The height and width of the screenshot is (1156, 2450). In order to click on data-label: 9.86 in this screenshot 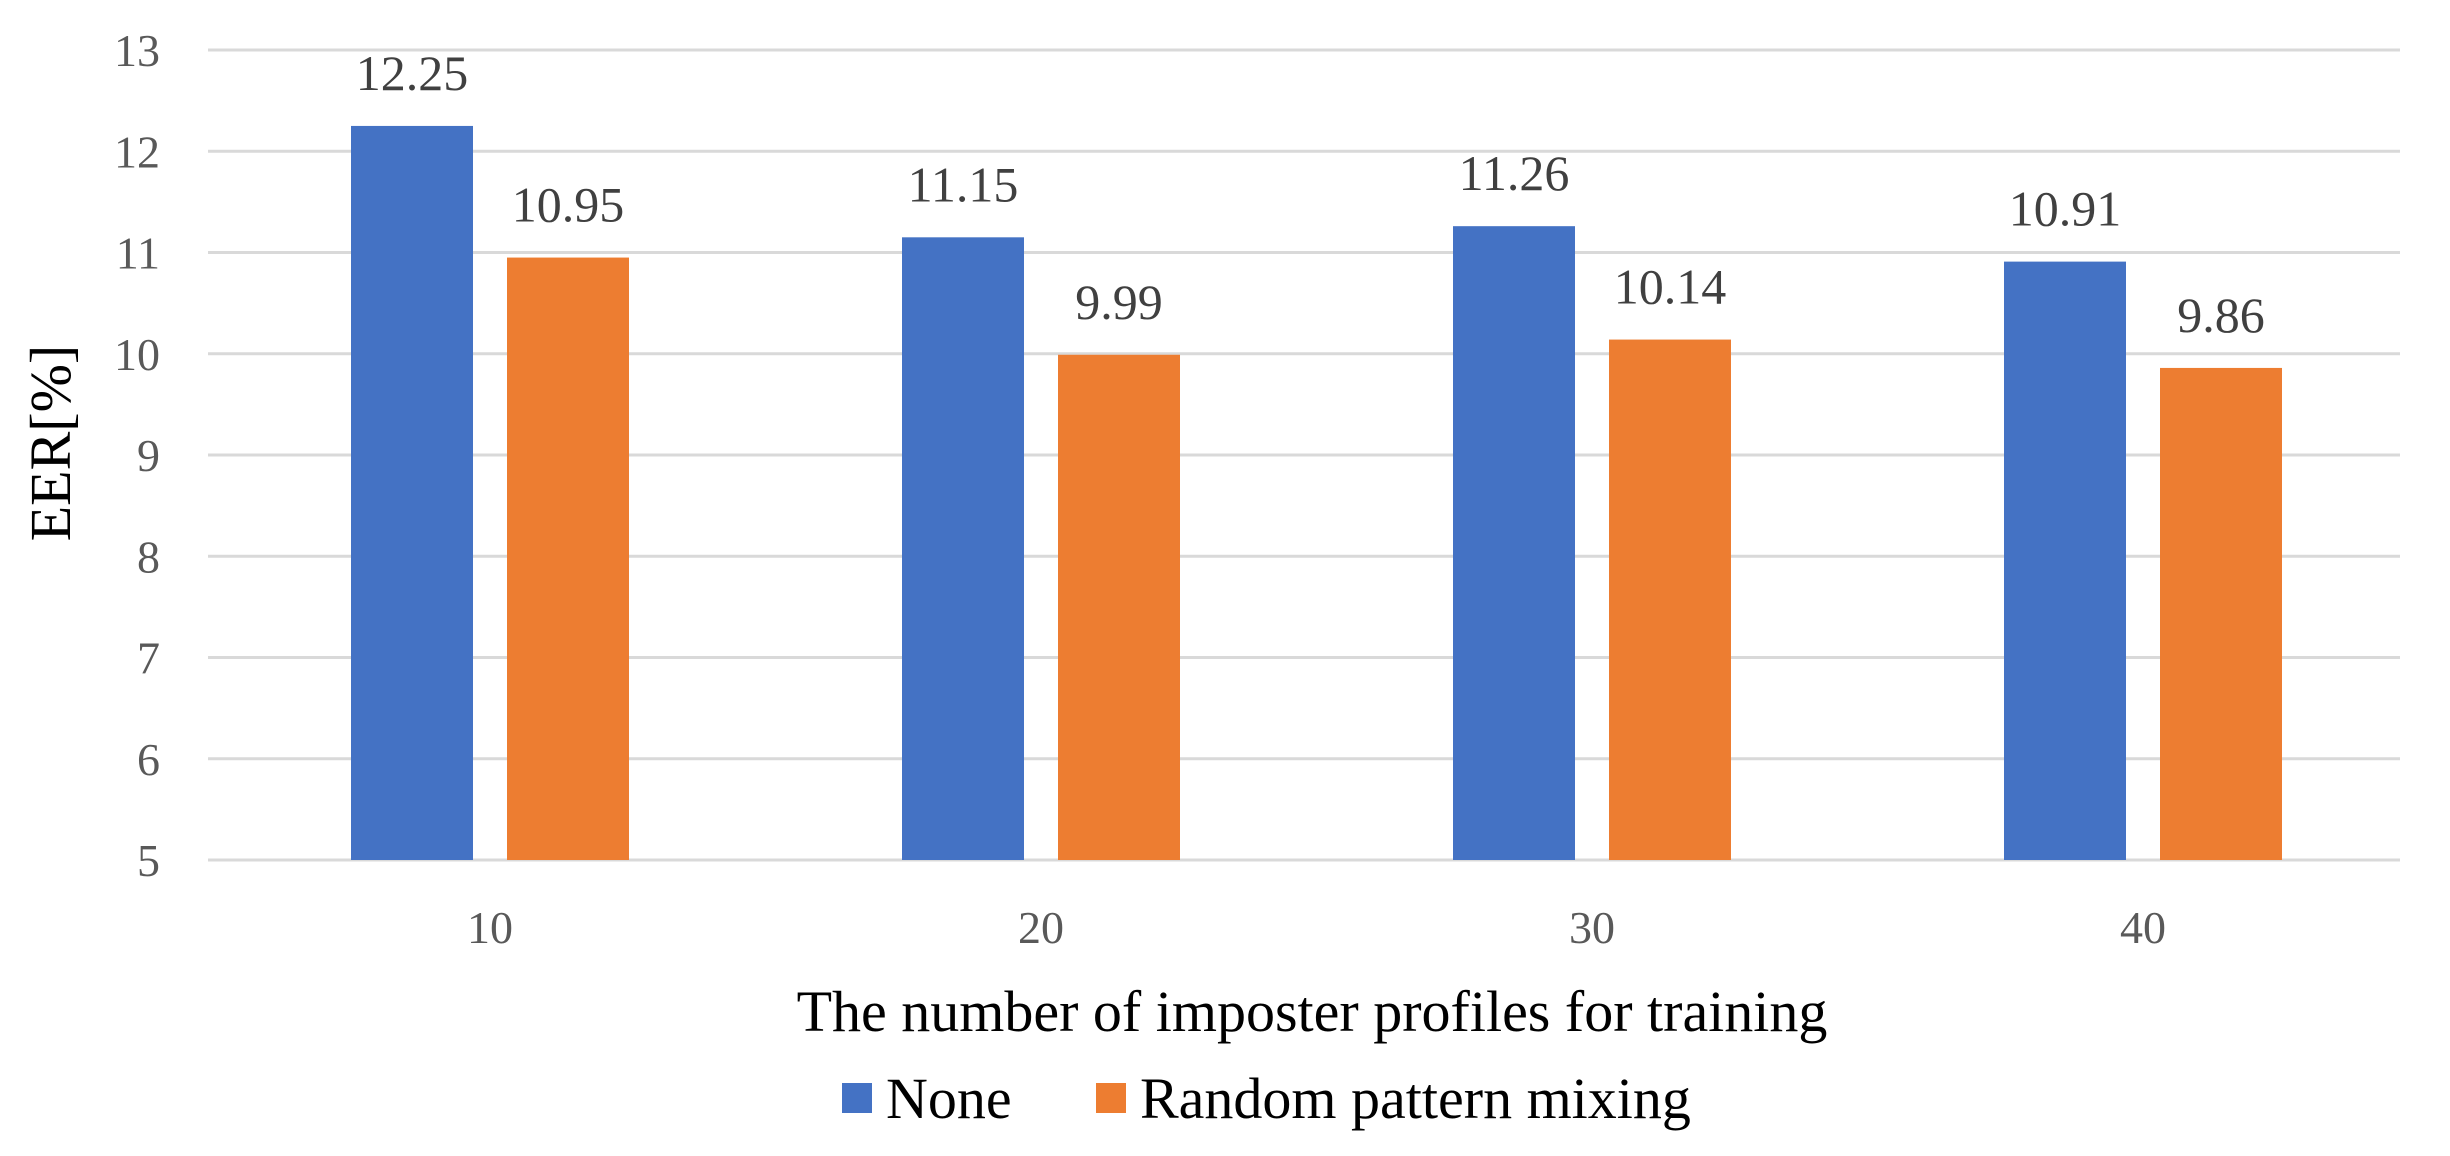, I will do `click(2221, 315)`.